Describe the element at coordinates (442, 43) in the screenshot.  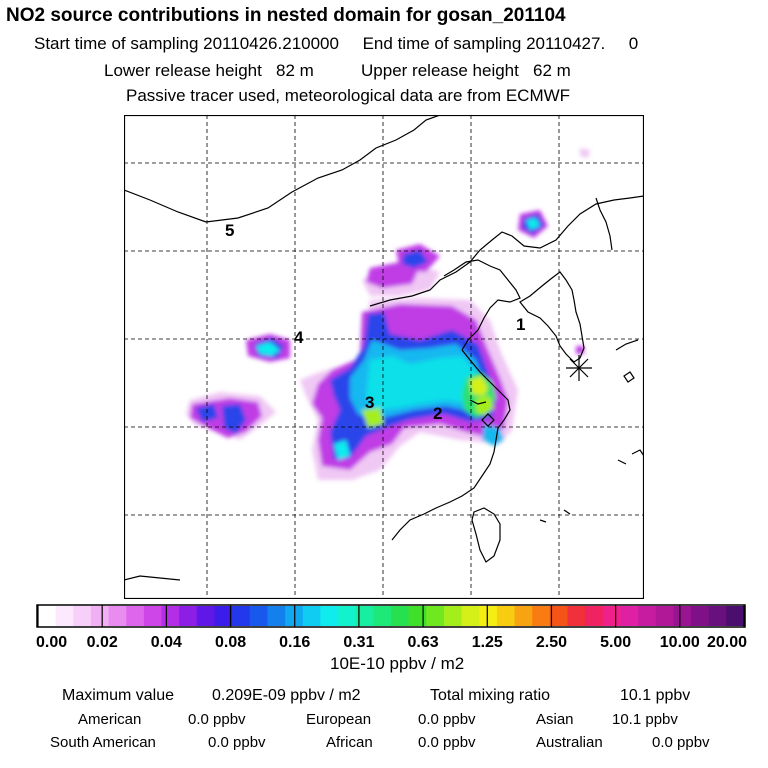
I see `end-label: End time of sampling` at that location.